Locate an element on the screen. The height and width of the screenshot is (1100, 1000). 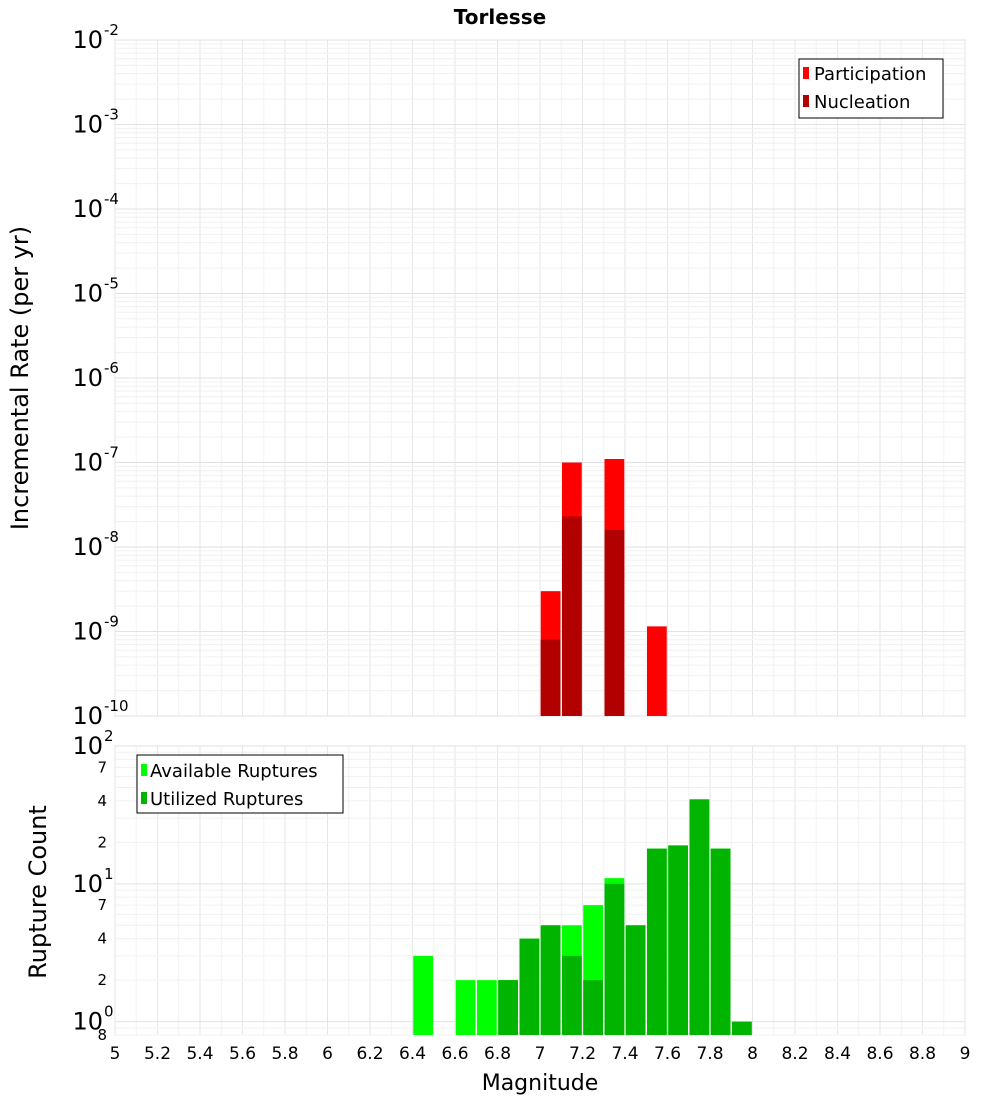
x-tick-label: 5 is located at coordinates (115, 1054).